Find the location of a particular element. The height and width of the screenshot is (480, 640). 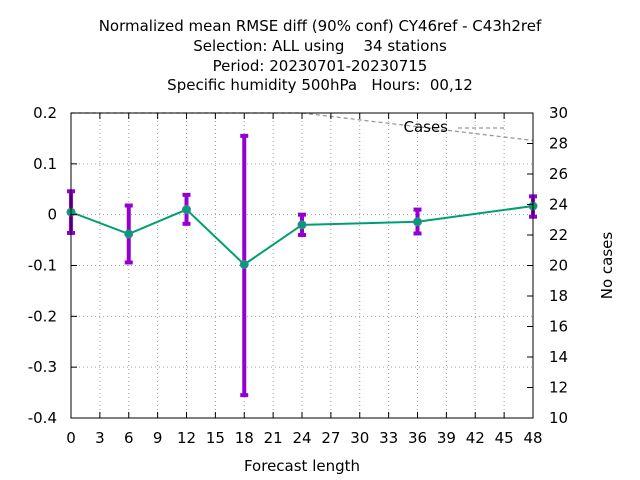

y-tick-label: 0.2 is located at coordinates (45, 113).